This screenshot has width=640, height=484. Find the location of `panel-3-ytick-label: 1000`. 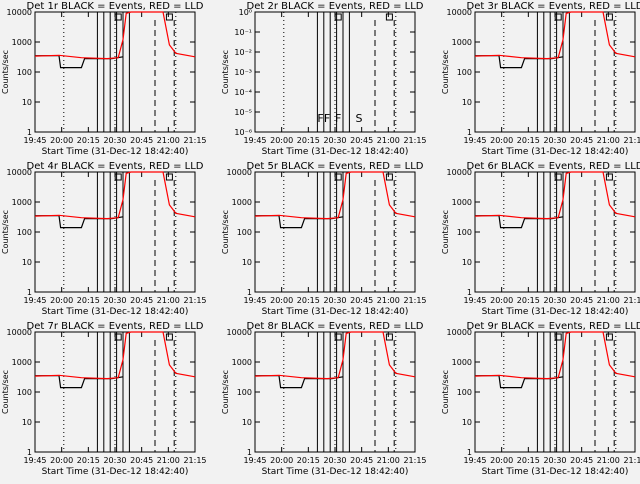

panel-3-ytick-label: 1000 is located at coordinates (462, 42).